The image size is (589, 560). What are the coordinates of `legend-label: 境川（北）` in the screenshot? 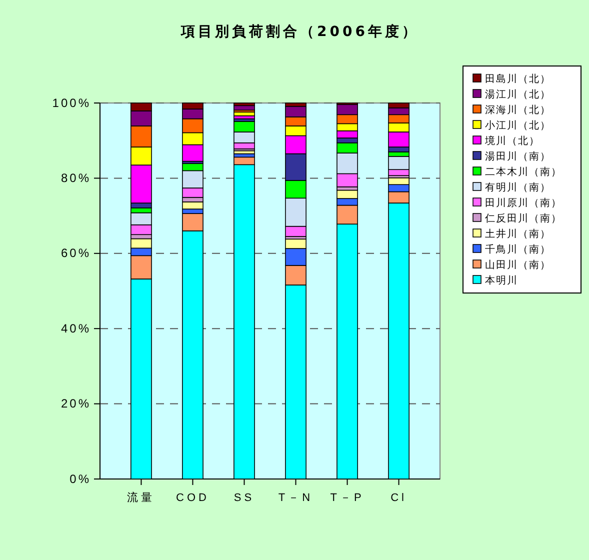 It's located at (512, 141).